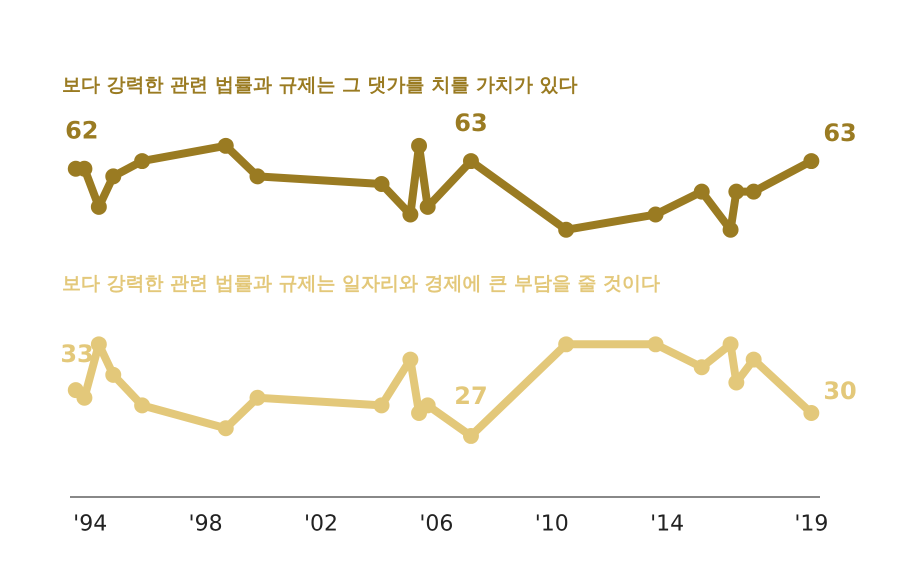 The width and height of the screenshot is (907, 588). What do you see at coordinates (667, 524) in the screenshot?
I see `x-tick-label: '14` at bounding box center [667, 524].